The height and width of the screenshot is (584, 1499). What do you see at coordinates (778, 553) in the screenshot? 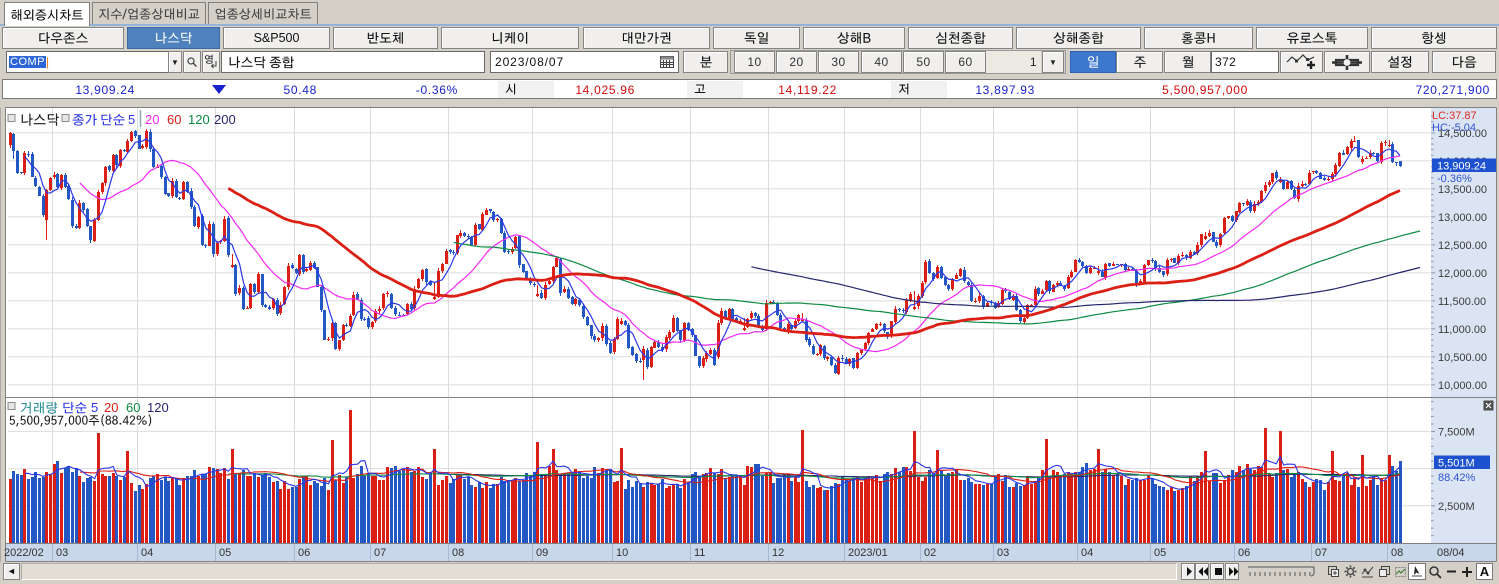
I see `svg-text: 12` at bounding box center [778, 553].